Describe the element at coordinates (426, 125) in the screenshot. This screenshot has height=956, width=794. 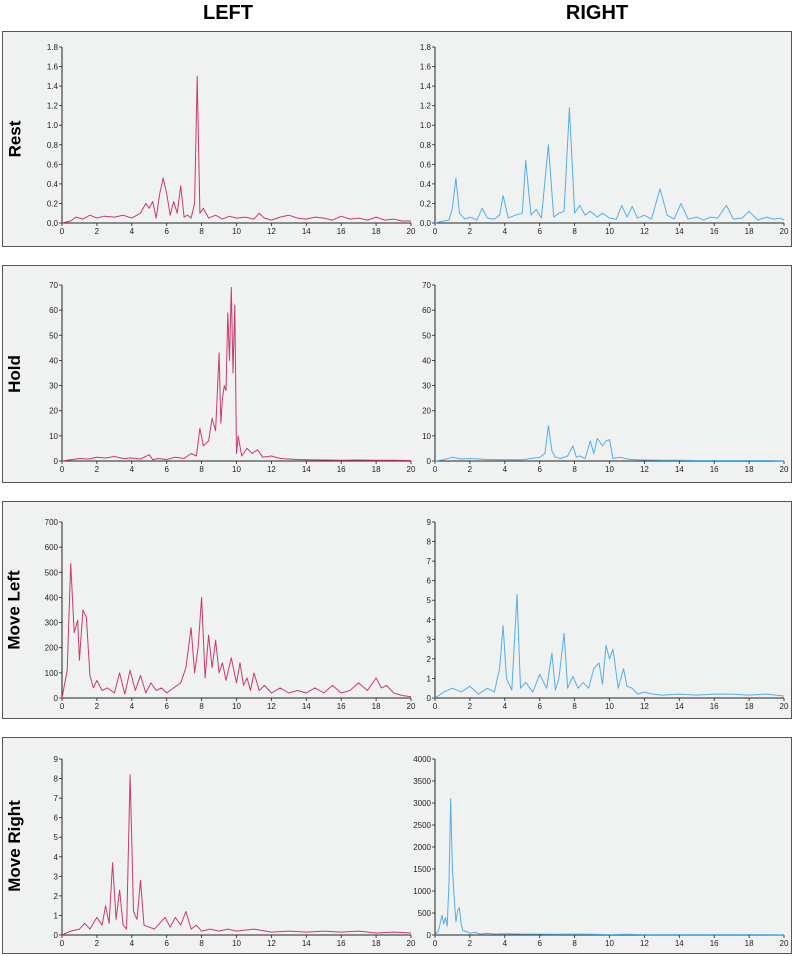
I see `y-tick-label: 1.0` at that location.